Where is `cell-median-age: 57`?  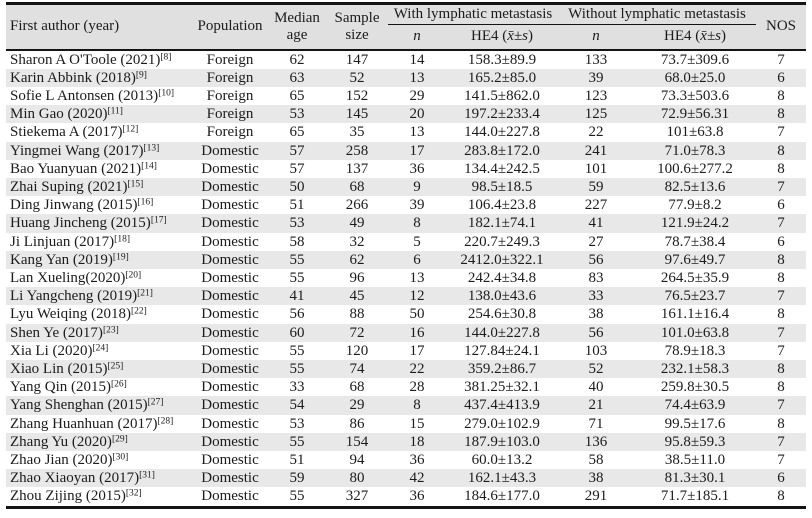 cell-median-age: 57 is located at coordinates (297, 150).